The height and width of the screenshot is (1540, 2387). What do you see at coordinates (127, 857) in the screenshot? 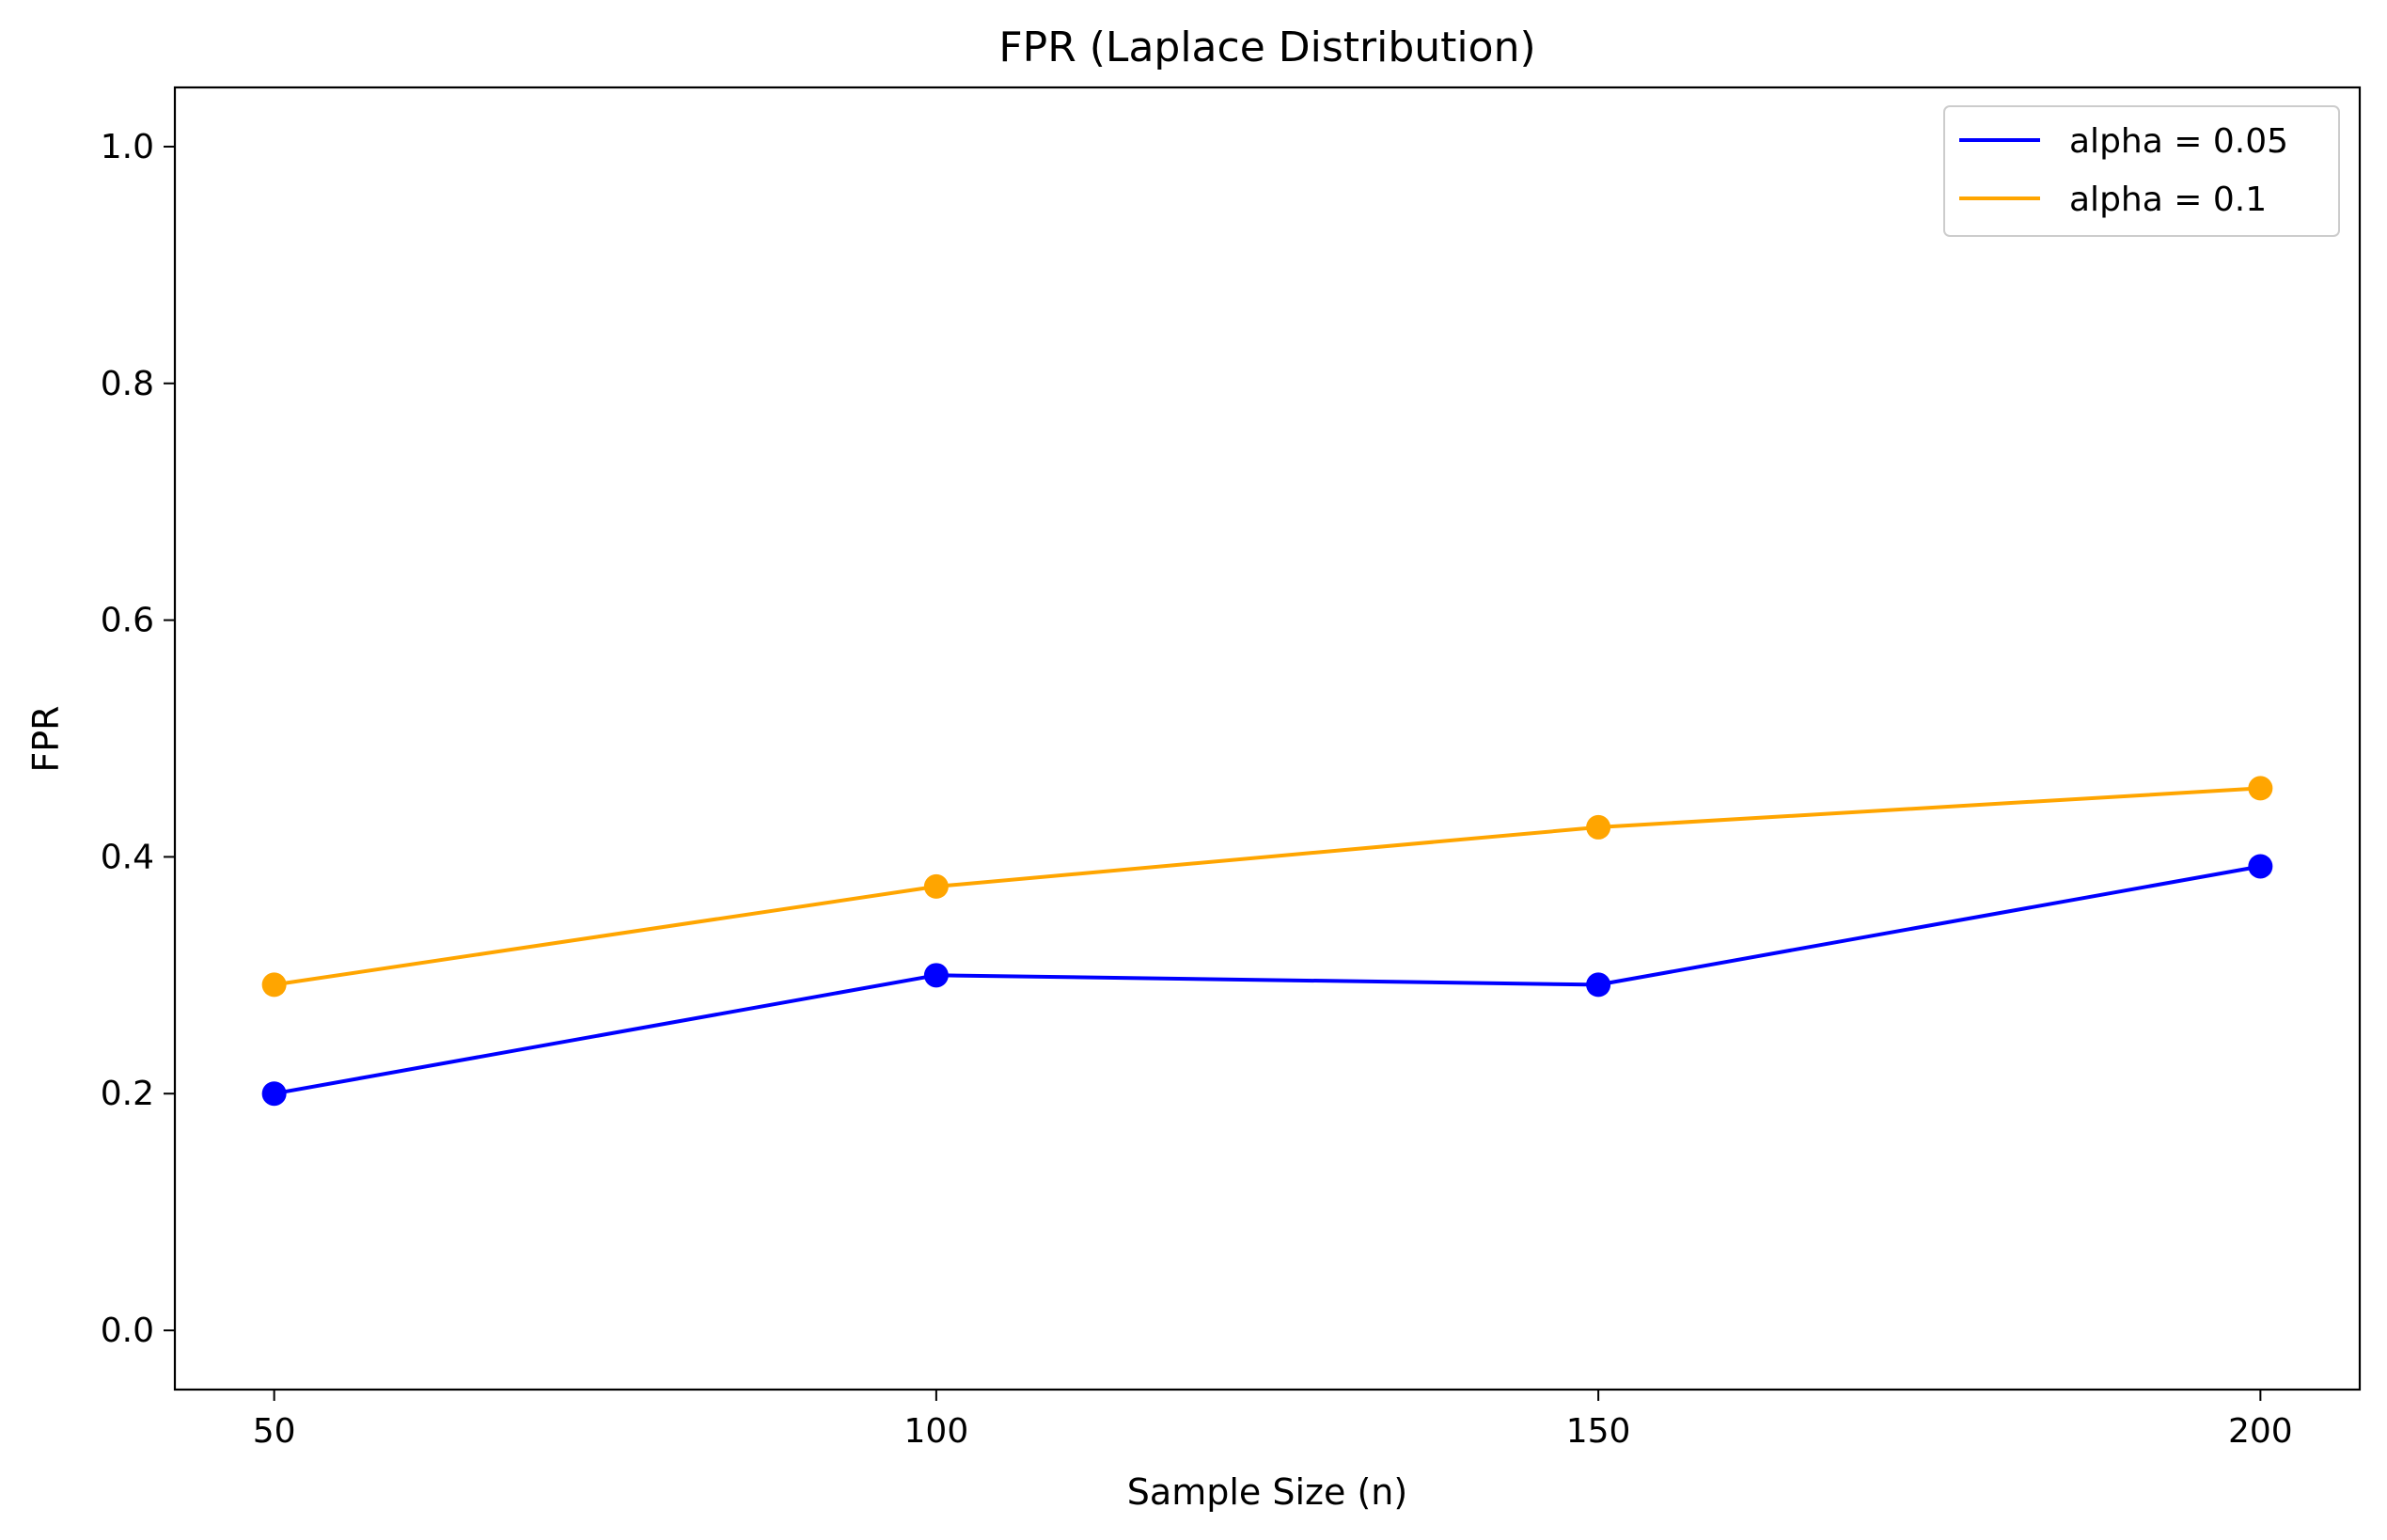
I see `y-tick-label: 0.4` at bounding box center [127, 857].